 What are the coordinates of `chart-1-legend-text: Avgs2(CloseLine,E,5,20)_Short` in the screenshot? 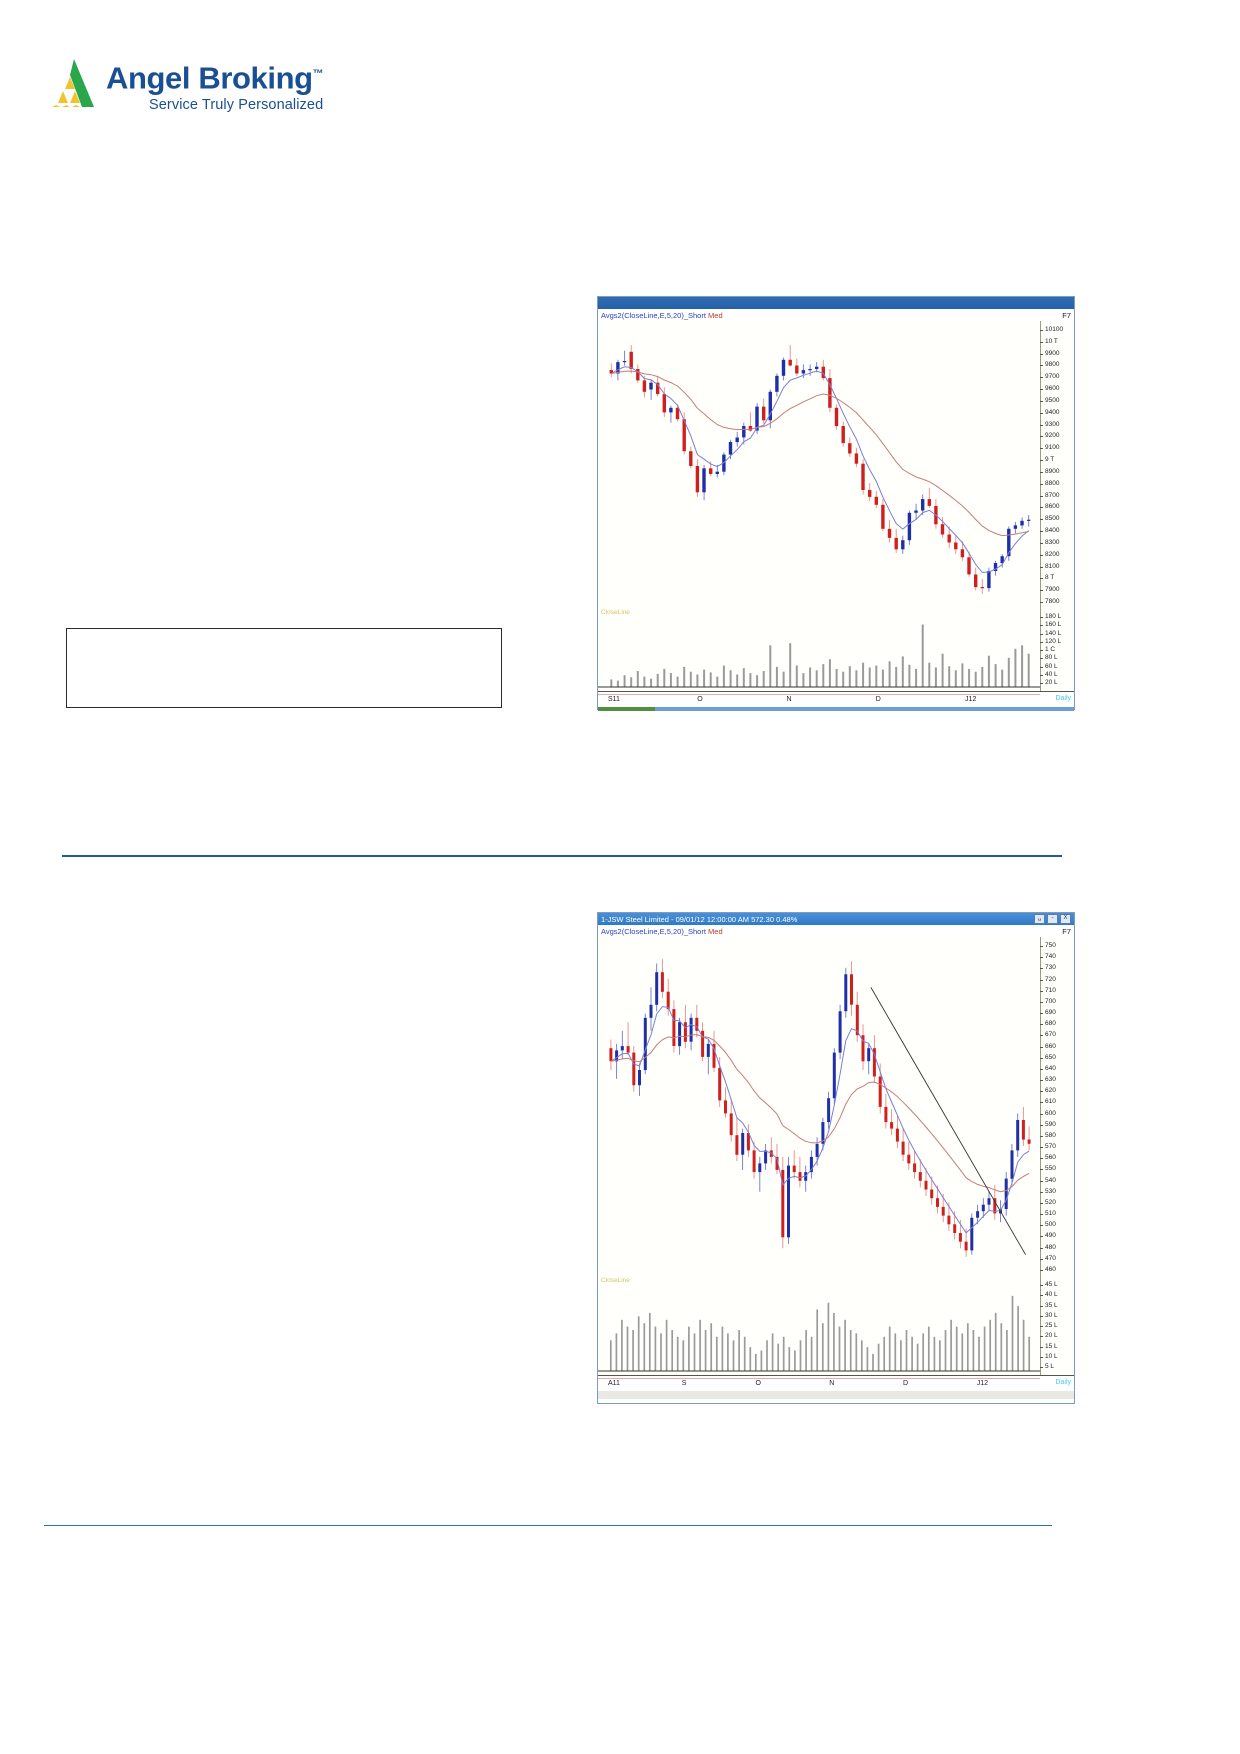 It's located at (653, 315).